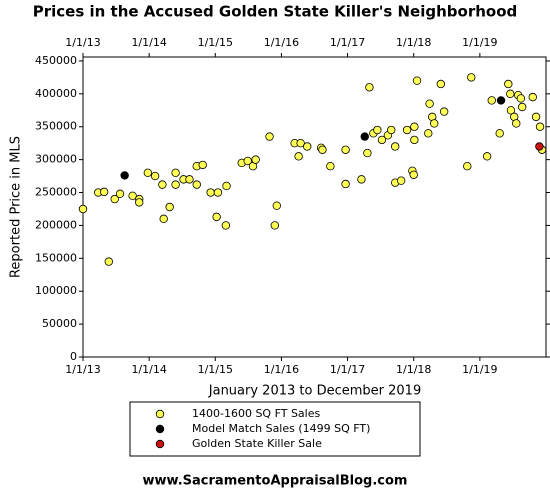 The height and width of the screenshot is (489, 550). I want to click on footer: www.SacramentoAppraisalBlog.com, so click(275, 481).